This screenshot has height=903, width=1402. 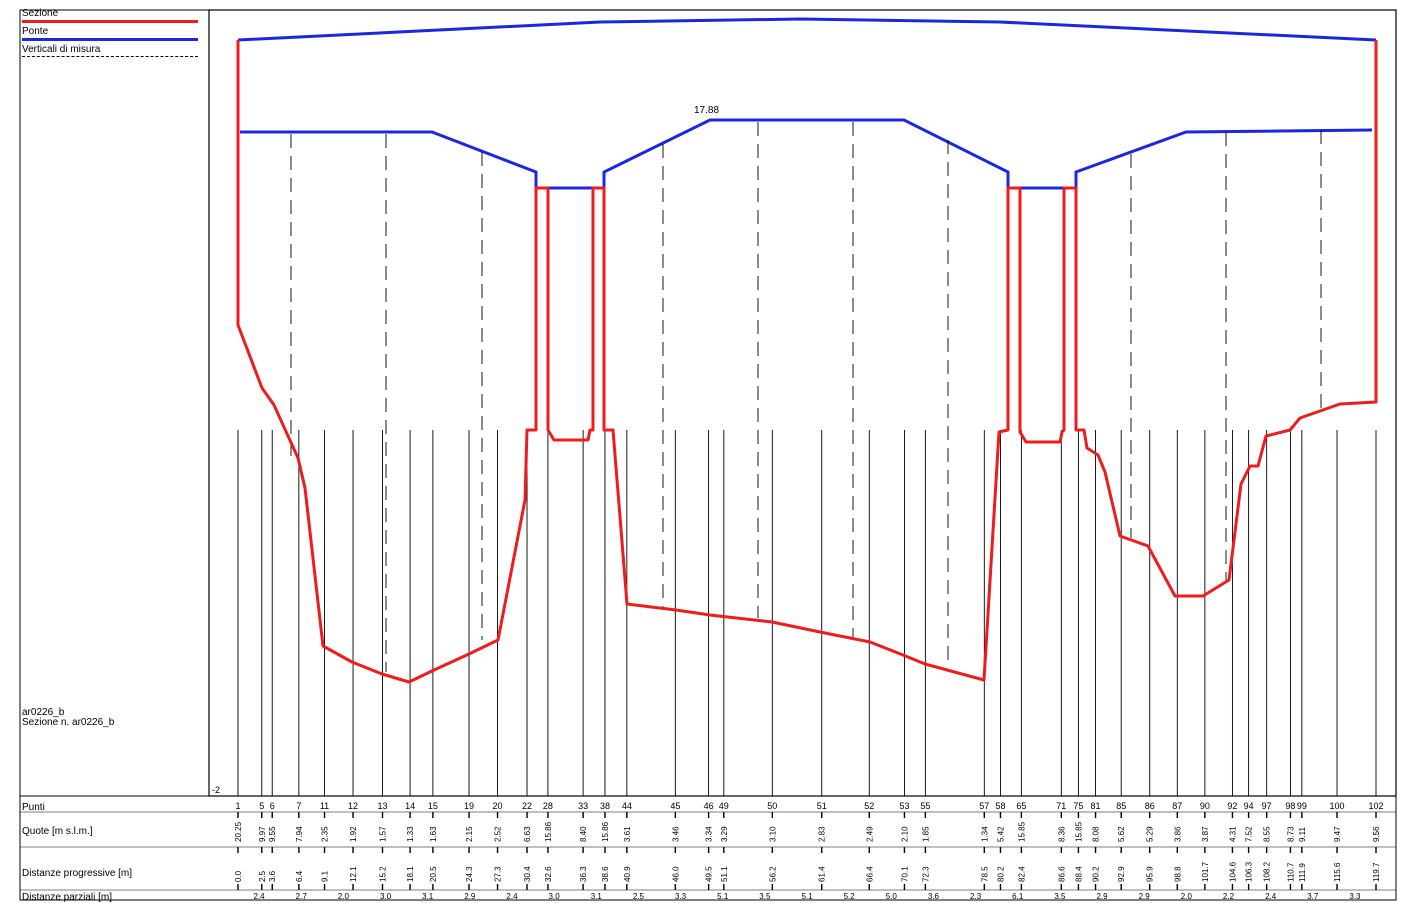 What do you see at coordinates (583, 874) in the screenshot?
I see `point-progressive-distance: 36.3` at bounding box center [583, 874].